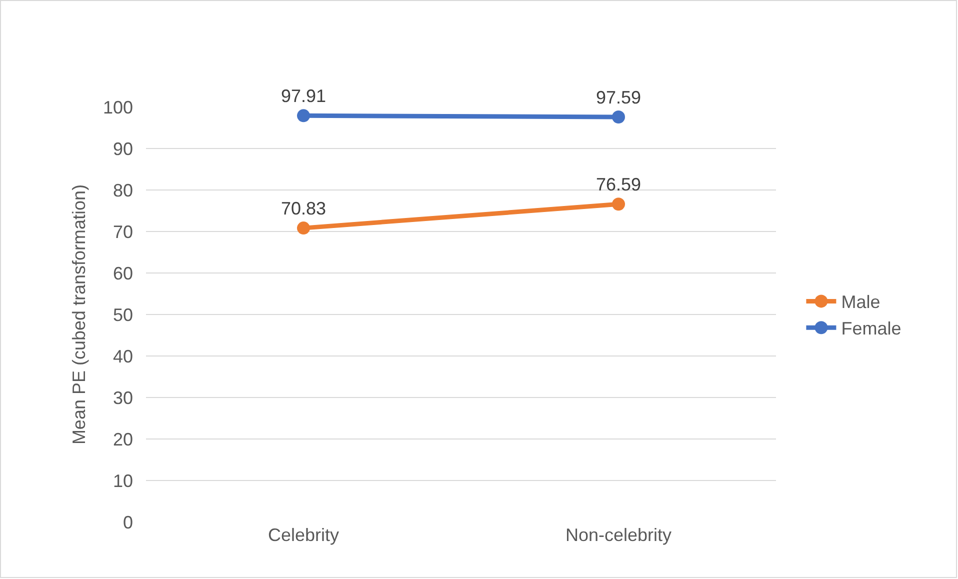  What do you see at coordinates (122, 356) in the screenshot?
I see `y-tick-label: 40` at bounding box center [122, 356].